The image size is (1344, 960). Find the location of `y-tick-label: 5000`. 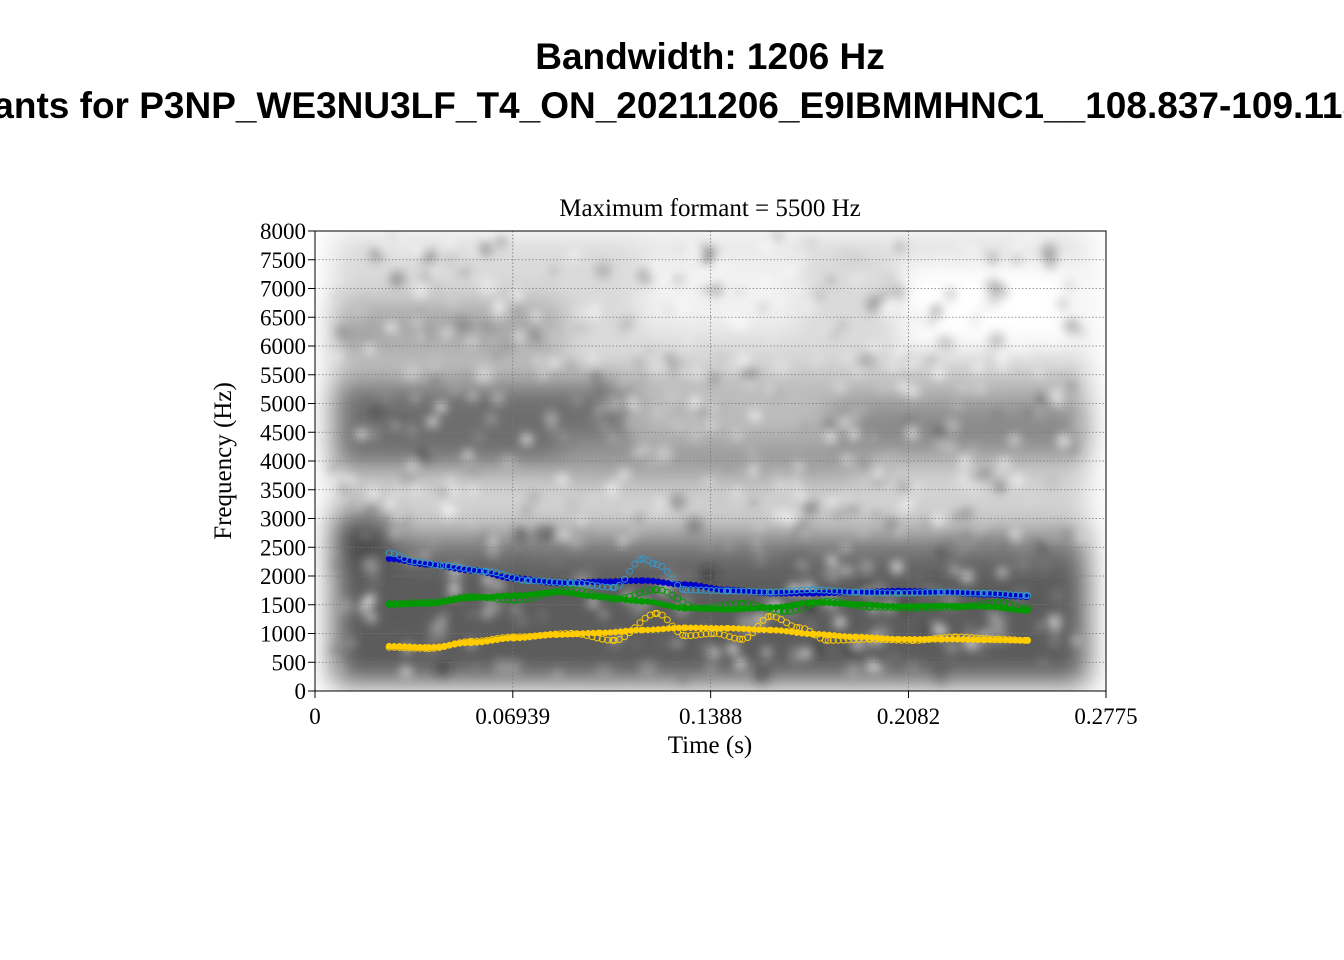

y-tick-label: 5000 is located at coordinates (283, 404).